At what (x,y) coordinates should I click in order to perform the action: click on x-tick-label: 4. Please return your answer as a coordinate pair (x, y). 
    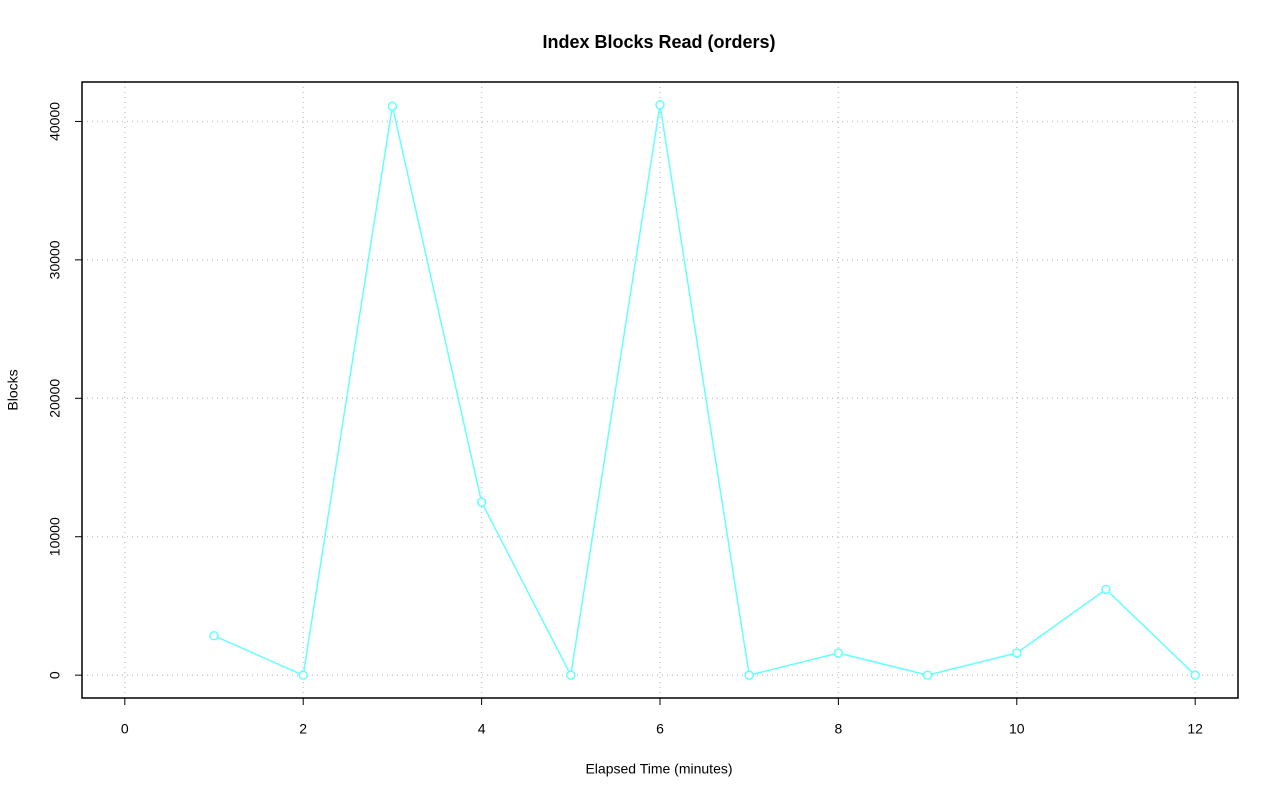
    Looking at the image, I should click on (482, 729).